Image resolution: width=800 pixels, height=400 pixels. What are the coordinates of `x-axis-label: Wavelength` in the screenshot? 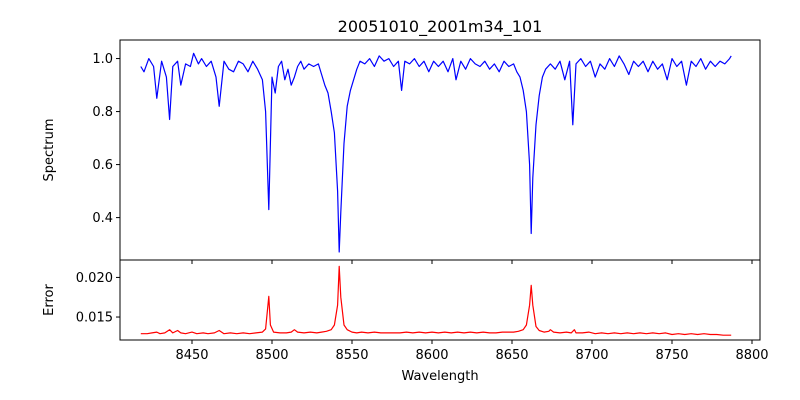 It's located at (439, 376).